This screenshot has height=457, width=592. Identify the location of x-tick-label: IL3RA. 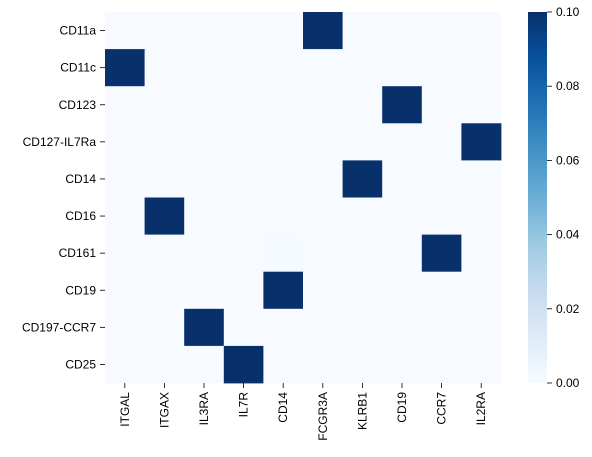
(204, 408).